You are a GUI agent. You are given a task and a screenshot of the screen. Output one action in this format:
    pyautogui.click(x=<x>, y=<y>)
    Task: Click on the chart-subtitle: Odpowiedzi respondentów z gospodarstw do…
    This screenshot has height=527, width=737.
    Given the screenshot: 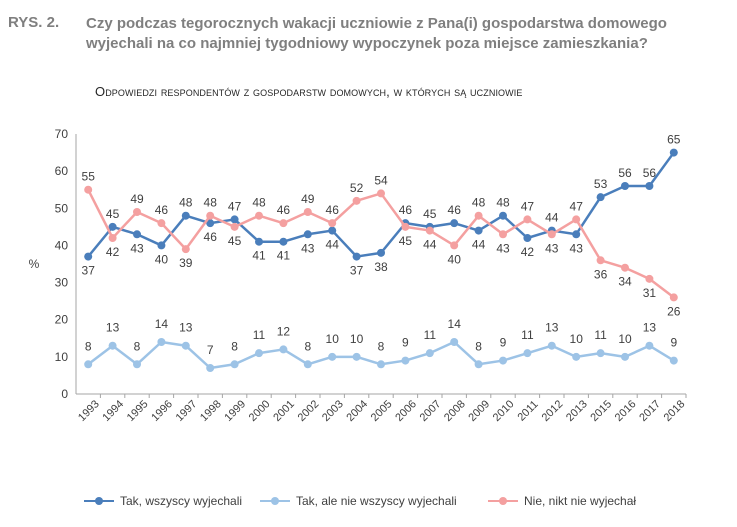 What is the action you would take?
    pyautogui.click(x=308, y=91)
    